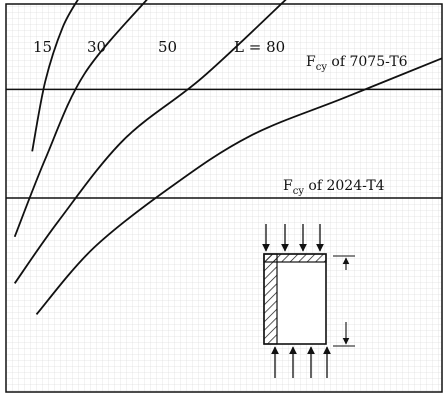  Describe the element at coordinates (42, 47) in the screenshot. I see `curve-label-1: 15` at that location.